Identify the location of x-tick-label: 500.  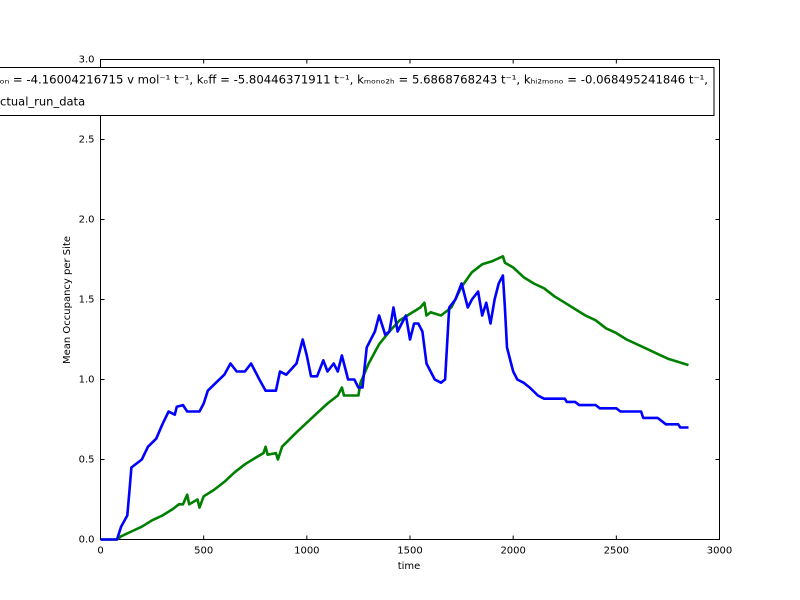
(203, 551).